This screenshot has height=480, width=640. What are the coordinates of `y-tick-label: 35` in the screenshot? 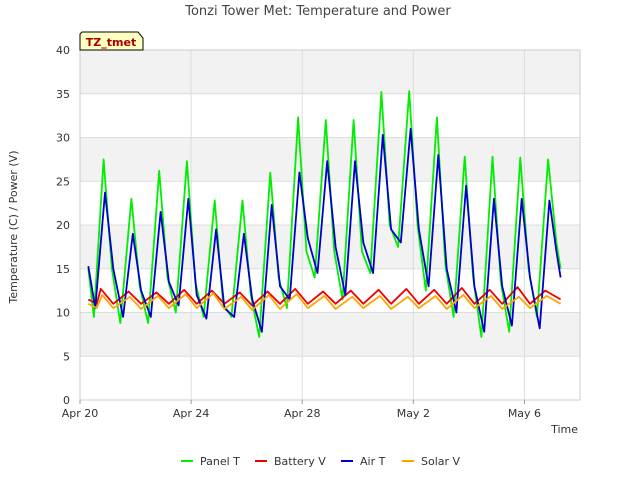 It's located at (63, 94).